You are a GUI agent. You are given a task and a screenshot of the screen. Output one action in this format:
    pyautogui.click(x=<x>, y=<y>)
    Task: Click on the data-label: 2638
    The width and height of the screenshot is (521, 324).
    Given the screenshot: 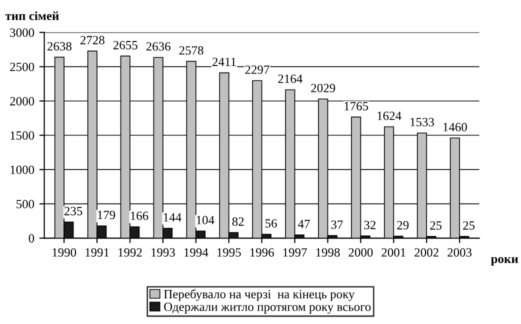 What is the action you would take?
    pyautogui.click(x=59, y=46)
    